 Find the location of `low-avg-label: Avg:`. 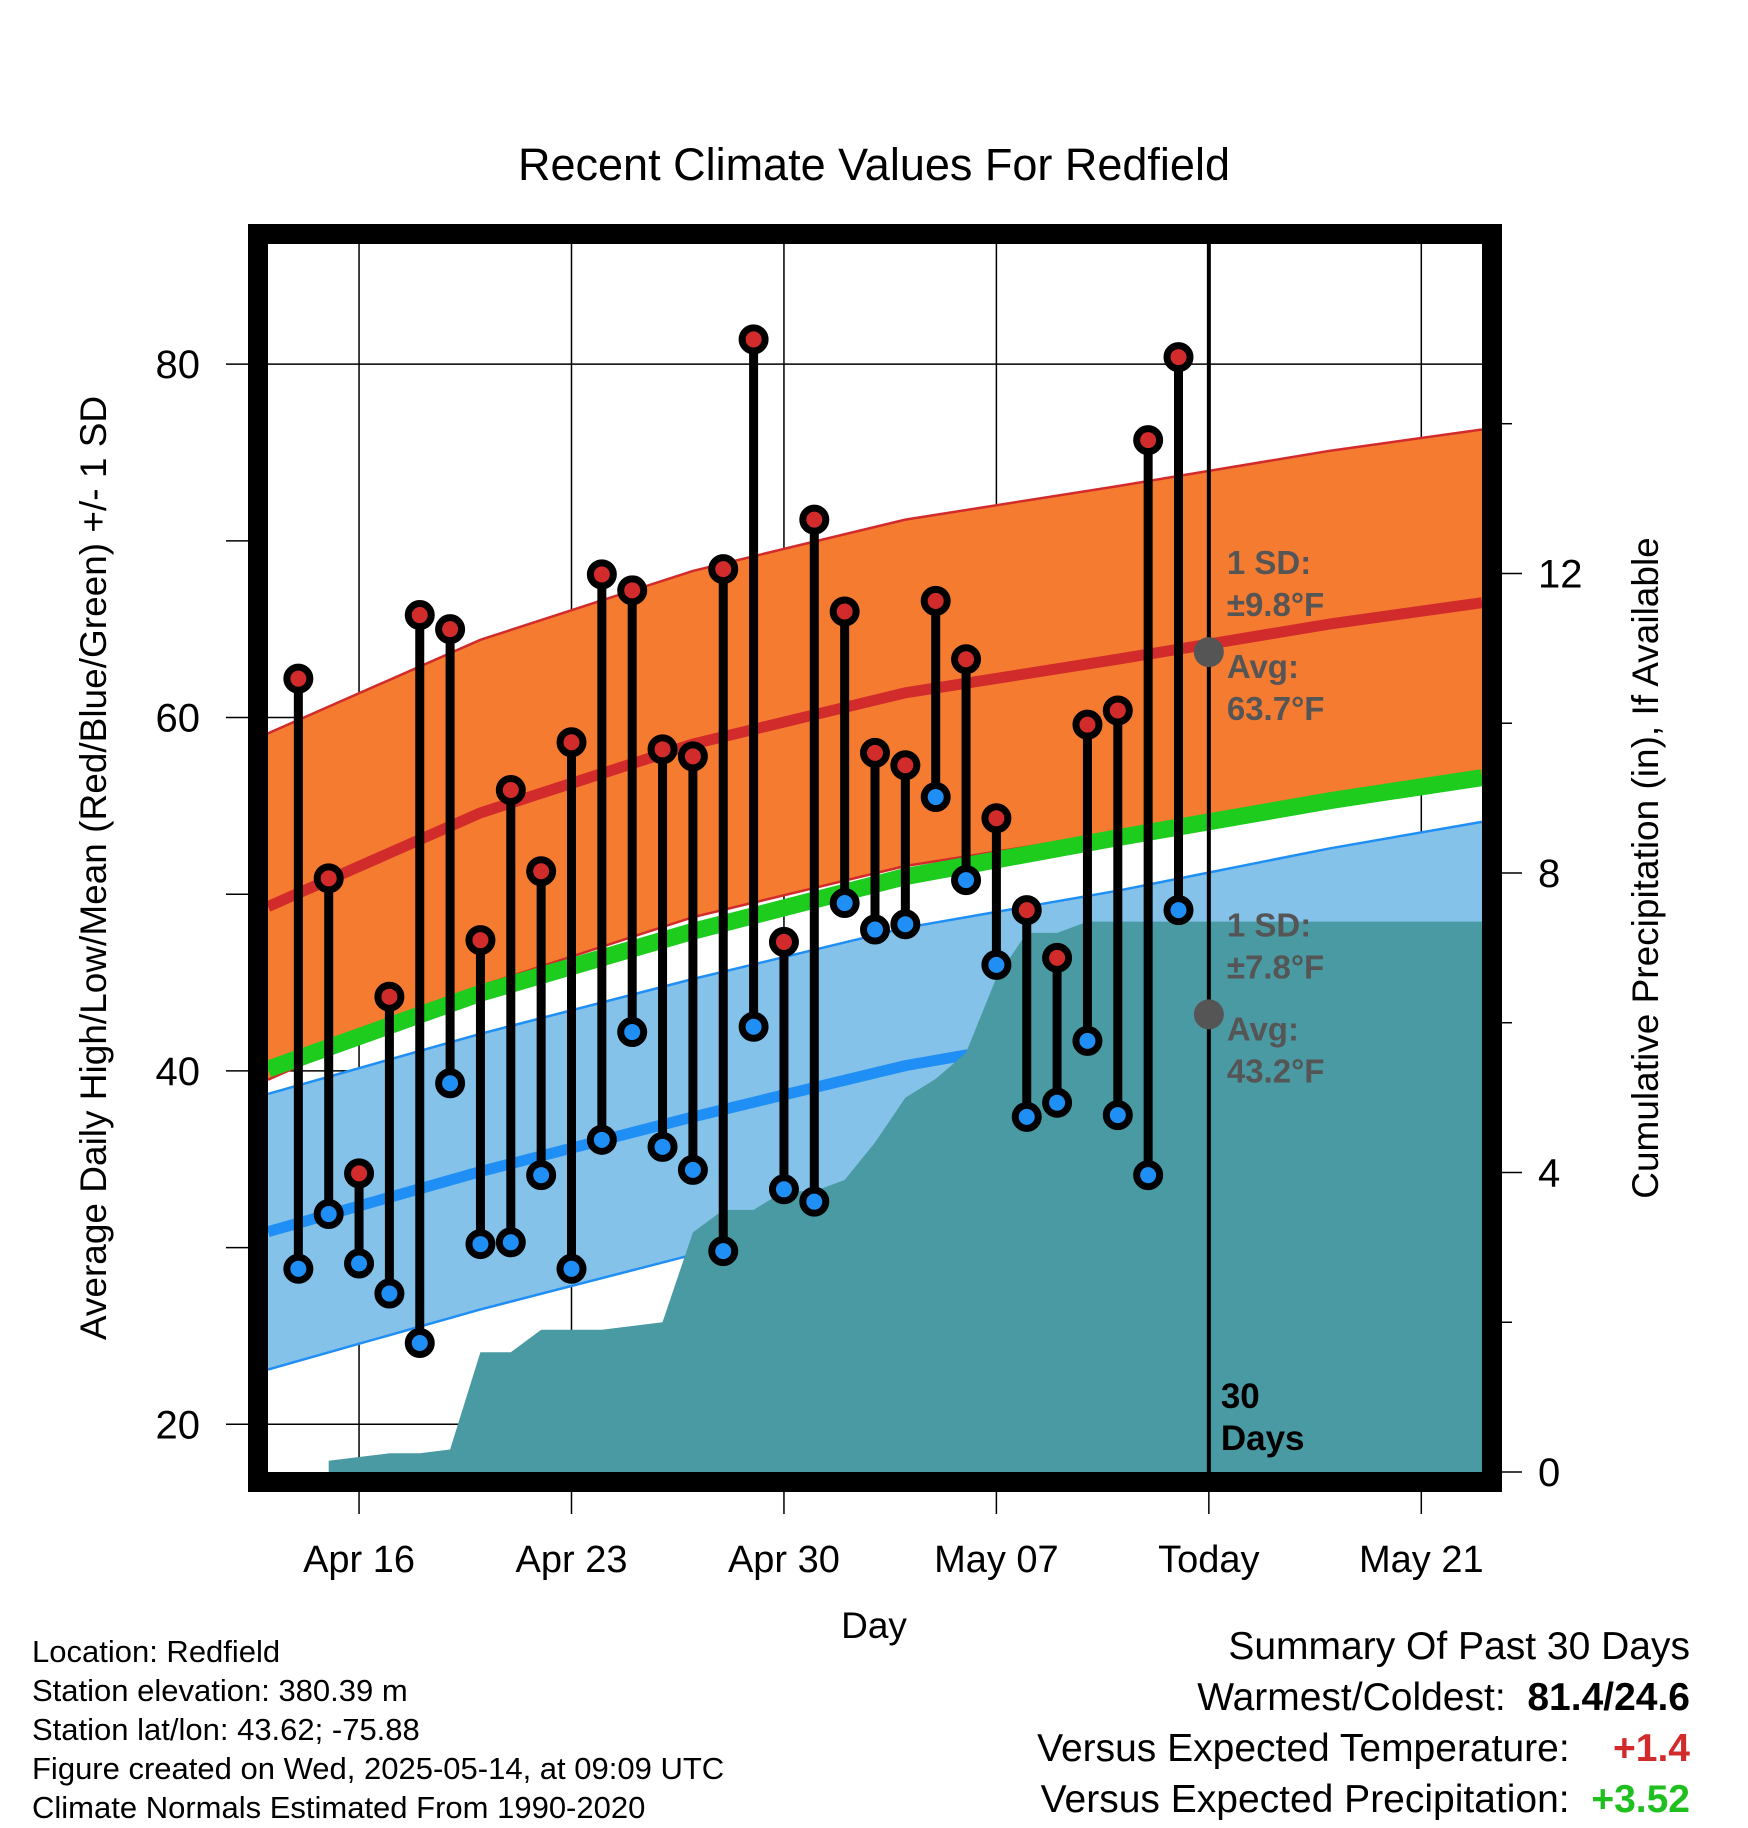

low-avg-label: Avg: is located at coordinates (1263, 1028).